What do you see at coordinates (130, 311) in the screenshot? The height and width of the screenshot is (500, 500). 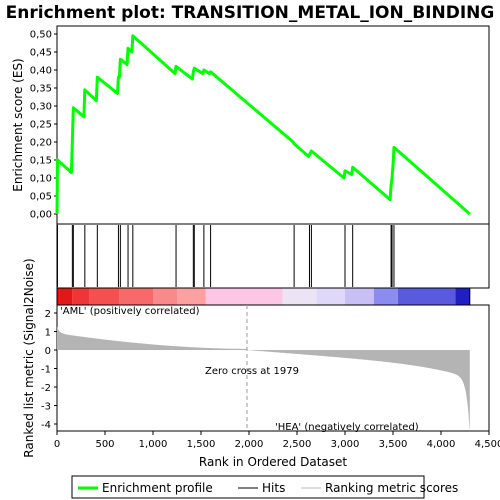 I see `positive-correlation-label: 'AML' (positively correlated)` at bounding box center [130, 311].